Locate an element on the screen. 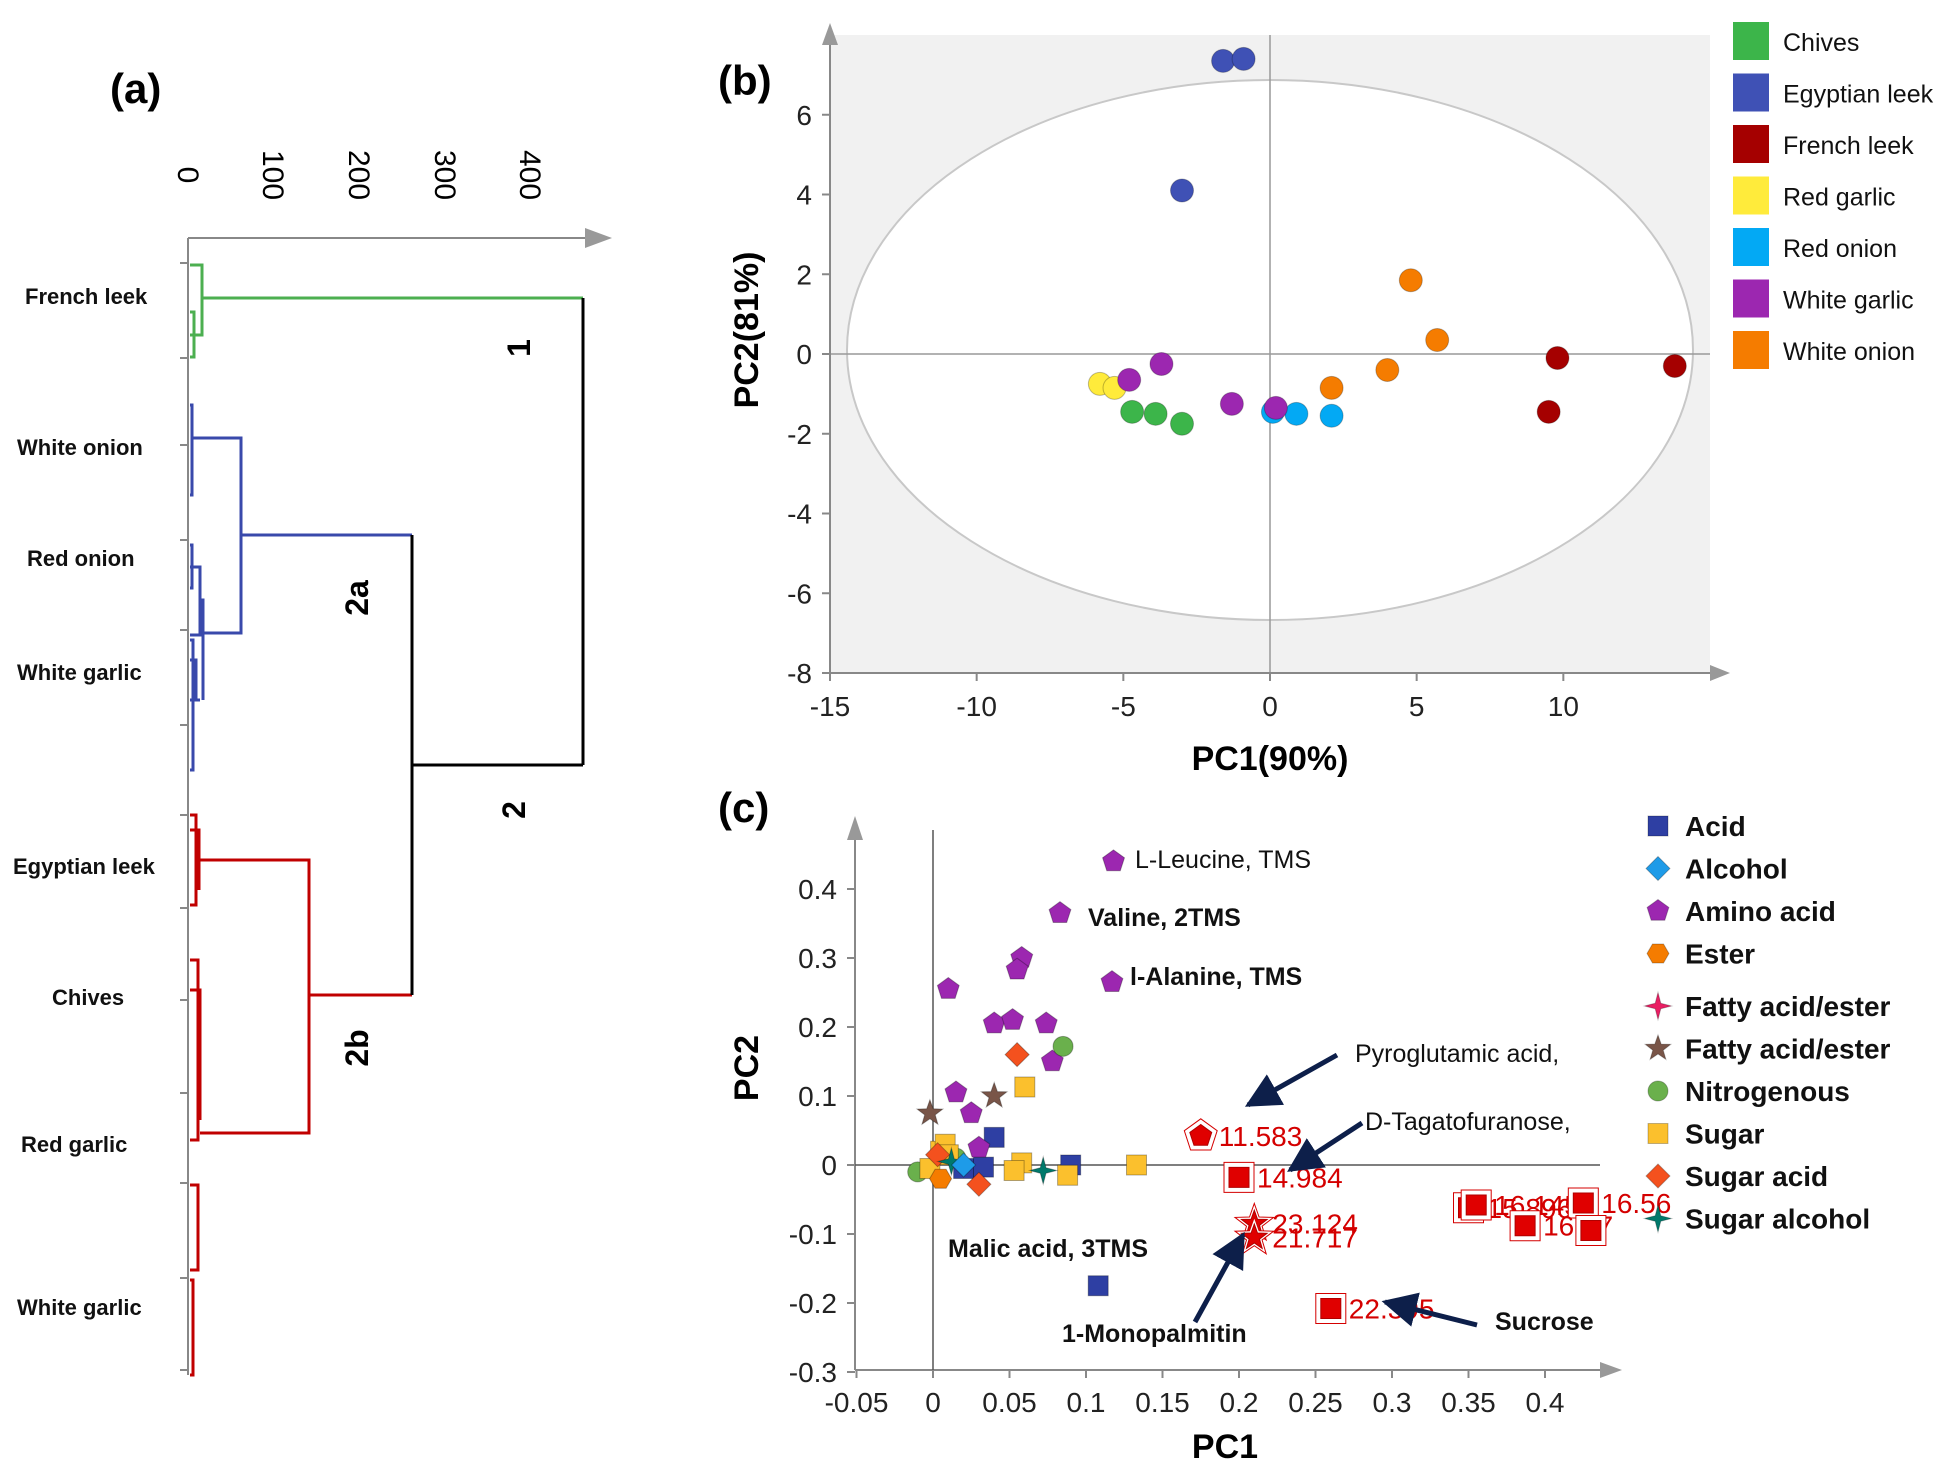 The width and height of the screenshot is (1945, 1480). highlight-label-21-717: 21.717 is located at coordinates (1315, 1237).